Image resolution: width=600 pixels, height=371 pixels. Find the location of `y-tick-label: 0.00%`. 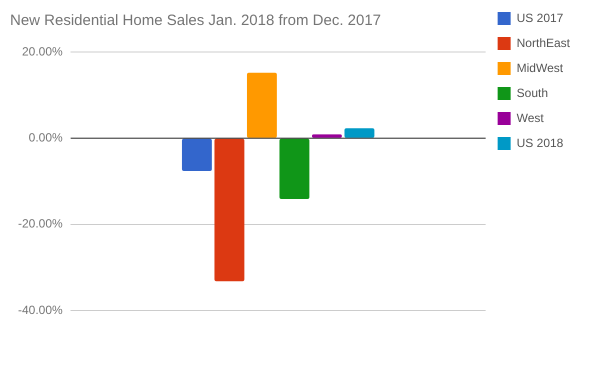

y-tick-label: 0.00% is located at coordinates (46, 137).